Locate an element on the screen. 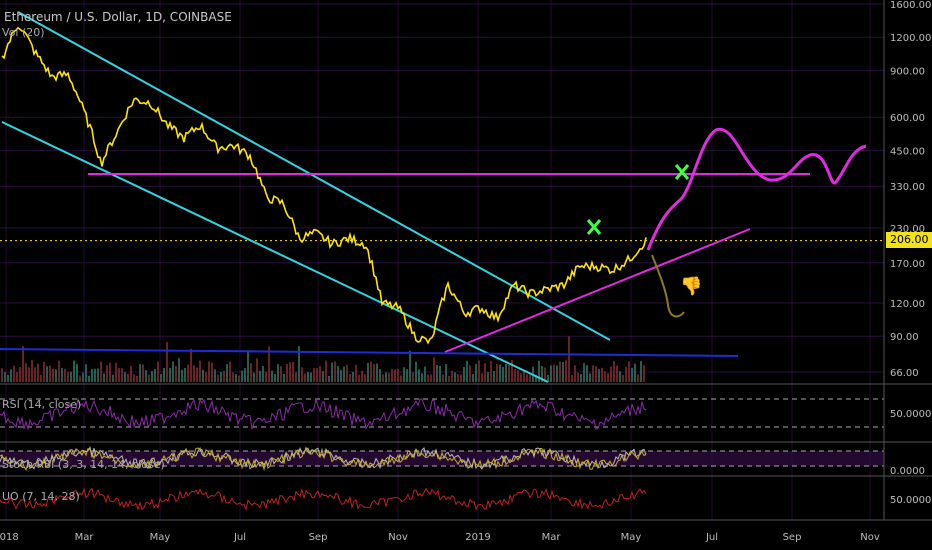  y-tick-label: 1200.00 is located at coordinates (910, 38).